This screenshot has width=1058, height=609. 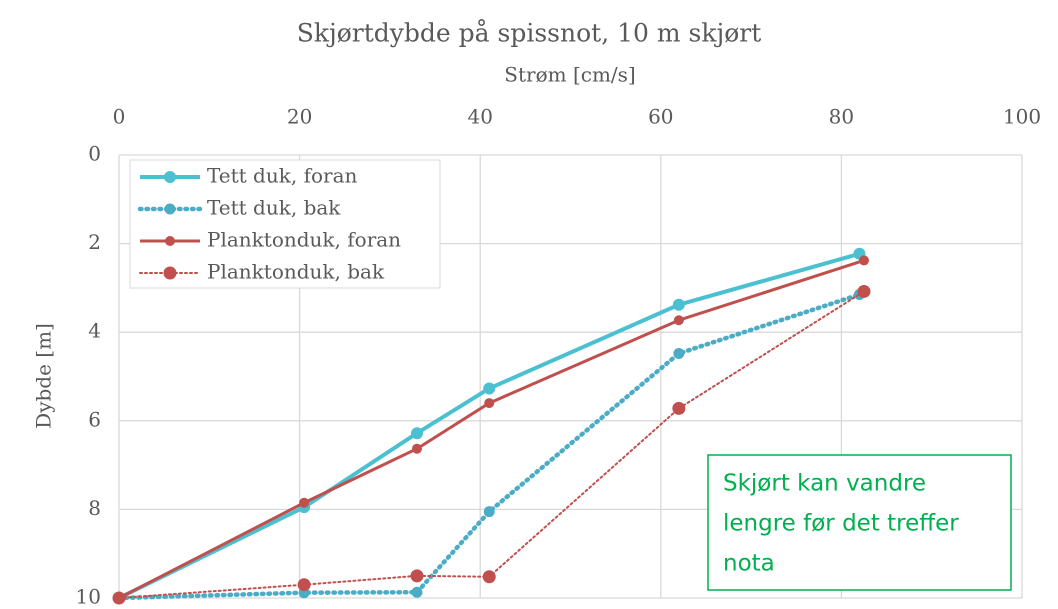 What do you see at coordinates (94, 419) in the screenshot?
I see `y-tick-label: 6` at bounding box center [94, 419].